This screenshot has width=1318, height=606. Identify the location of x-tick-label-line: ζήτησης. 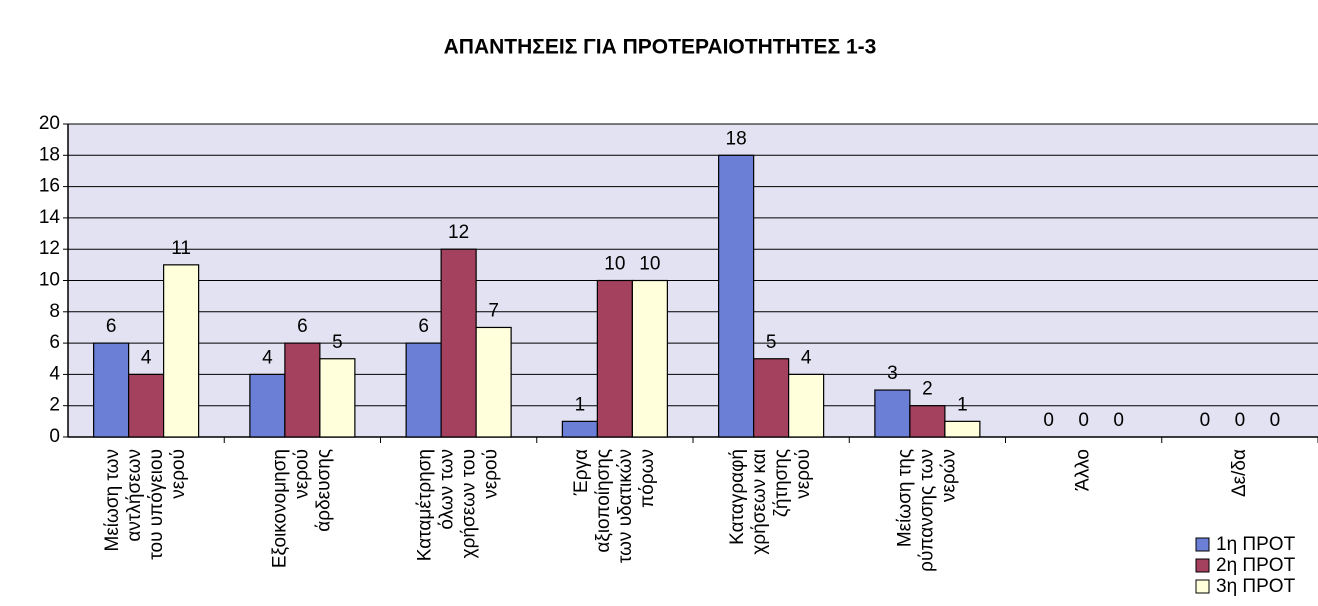
(781, 483).